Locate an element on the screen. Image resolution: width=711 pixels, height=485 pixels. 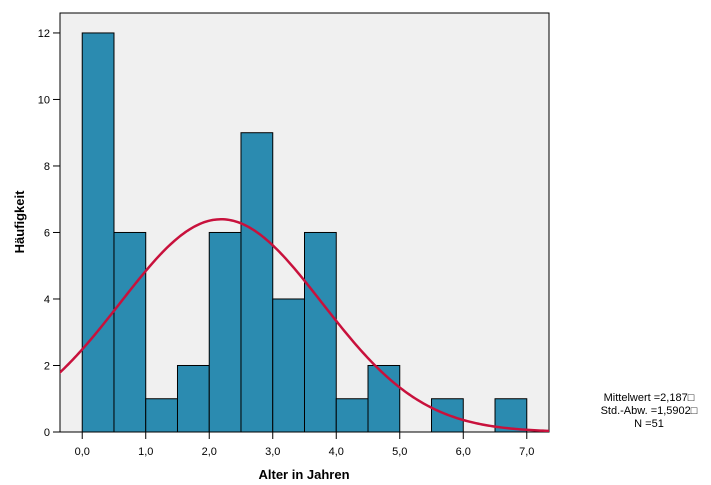
x-axis-title: Alter in Jahren is located at coordinates (303, 474).